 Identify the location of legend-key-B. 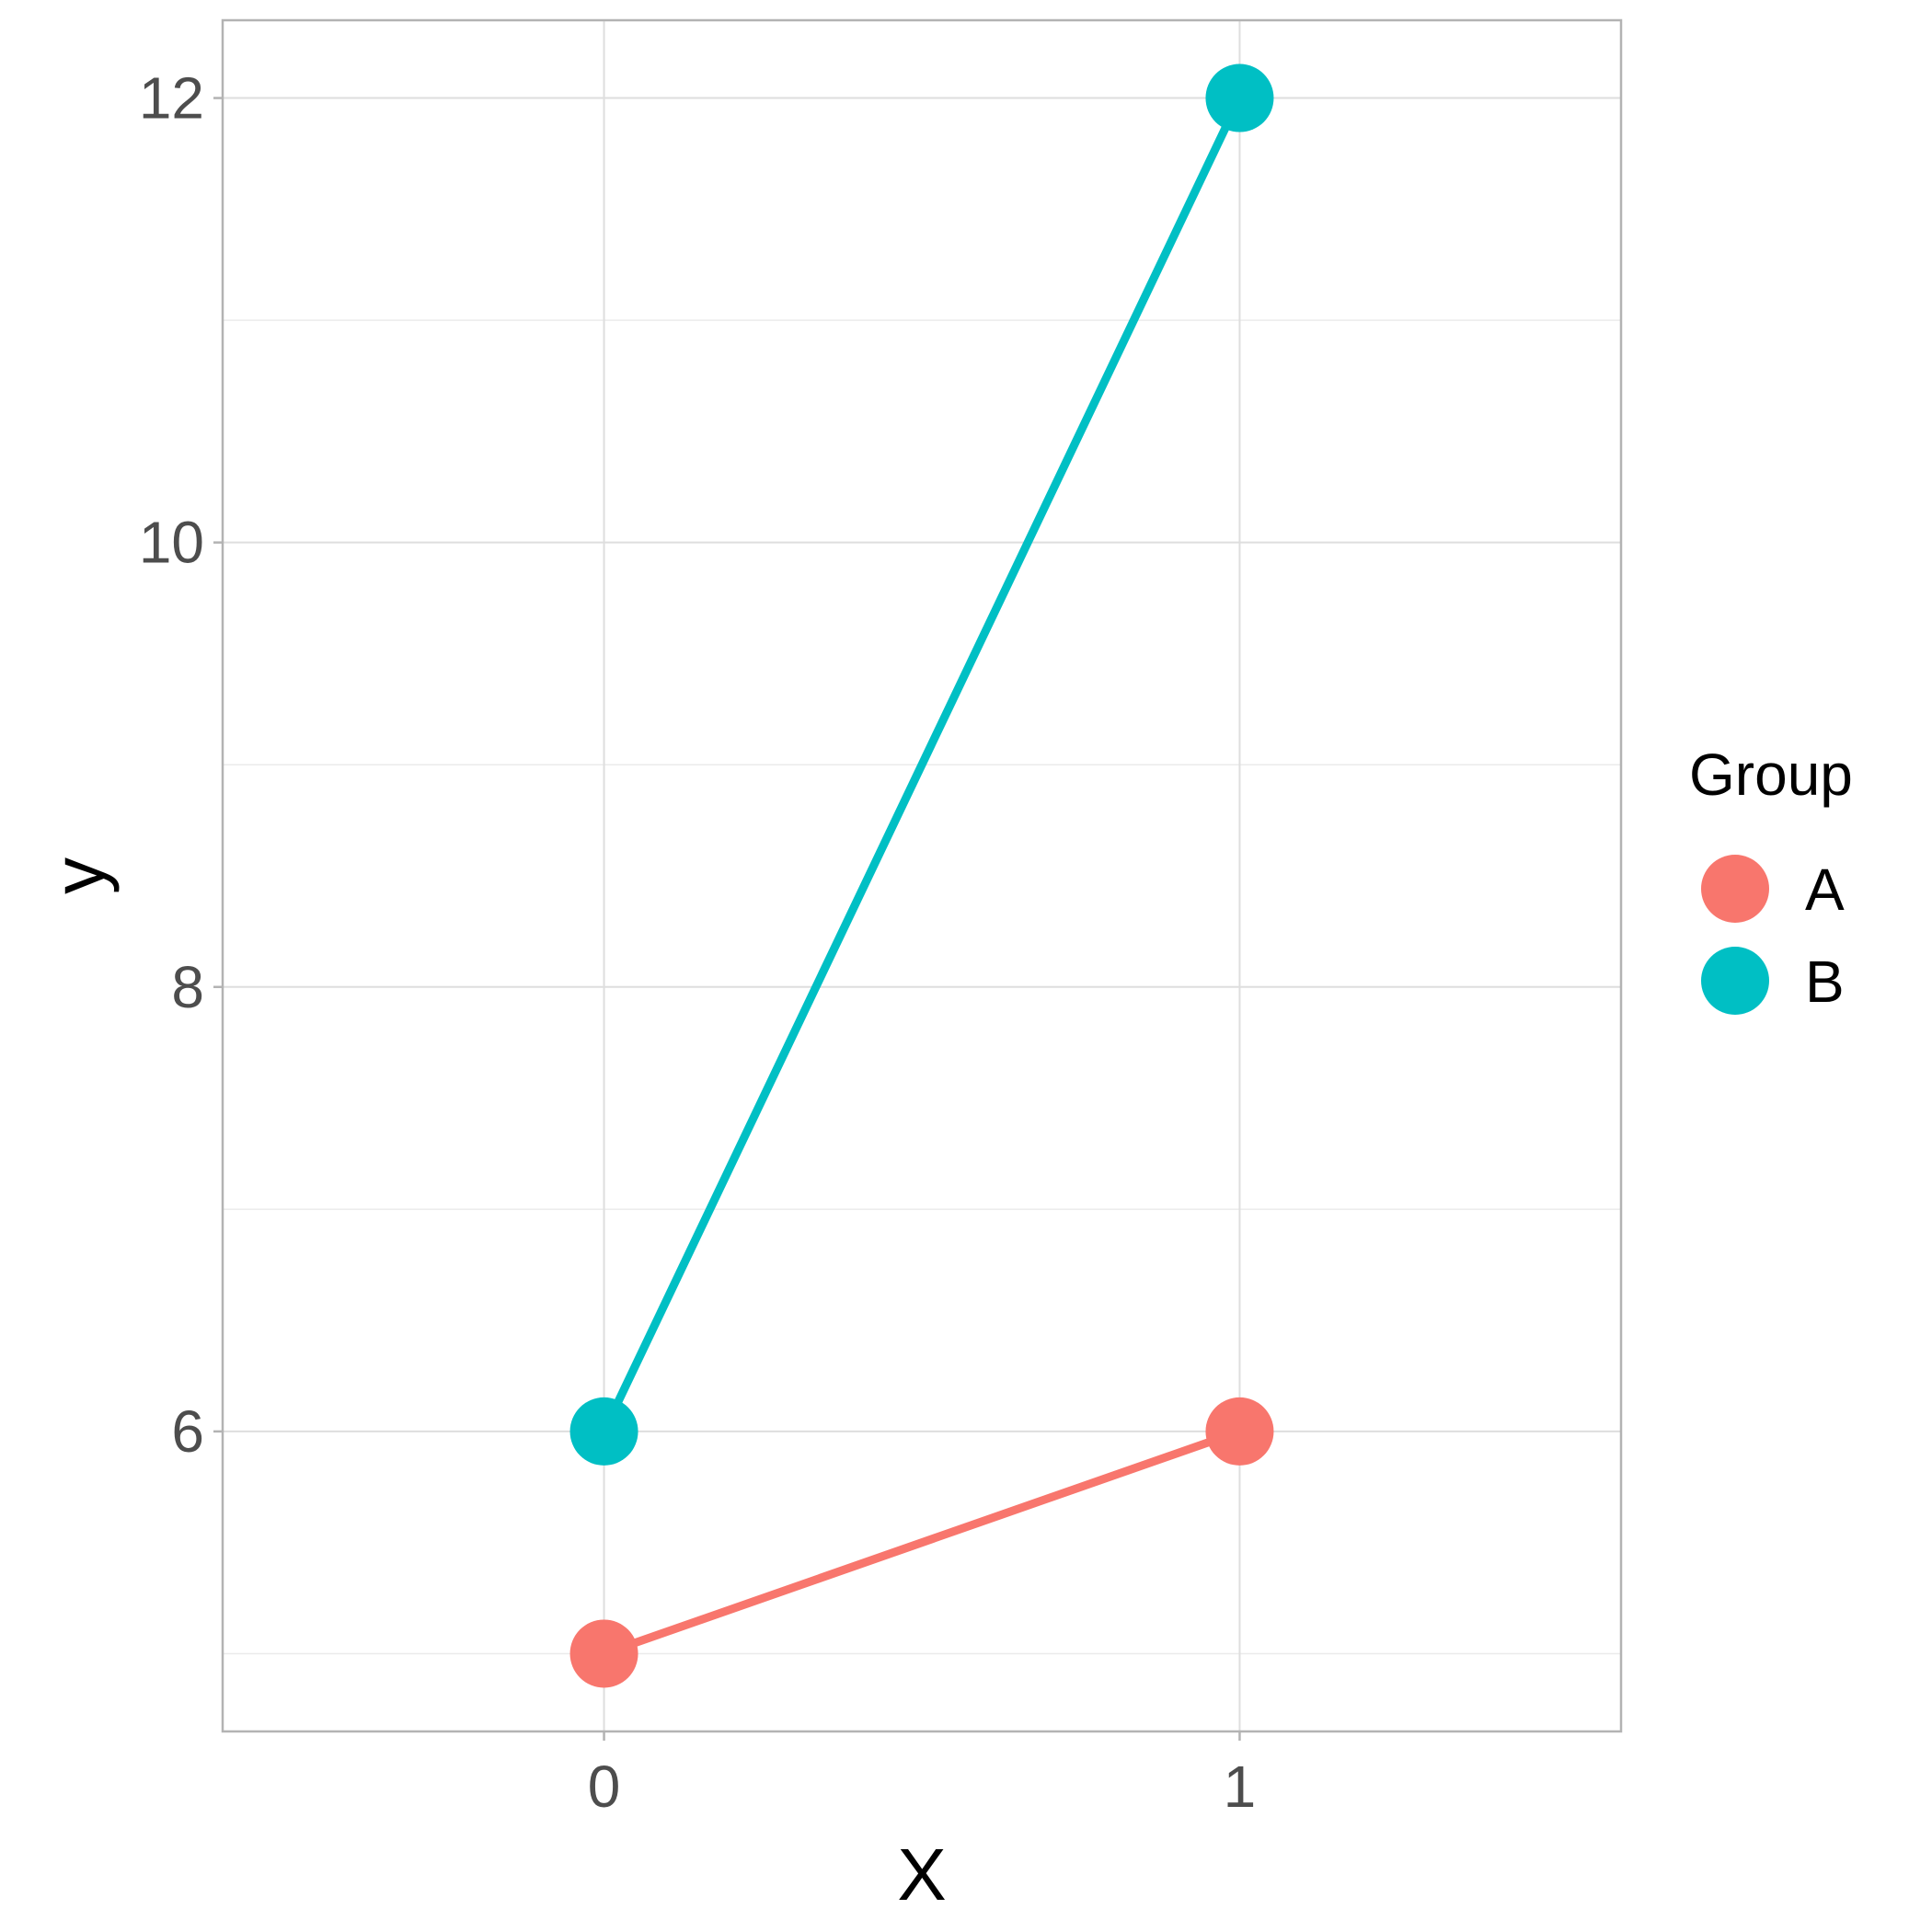
(1735, 981).